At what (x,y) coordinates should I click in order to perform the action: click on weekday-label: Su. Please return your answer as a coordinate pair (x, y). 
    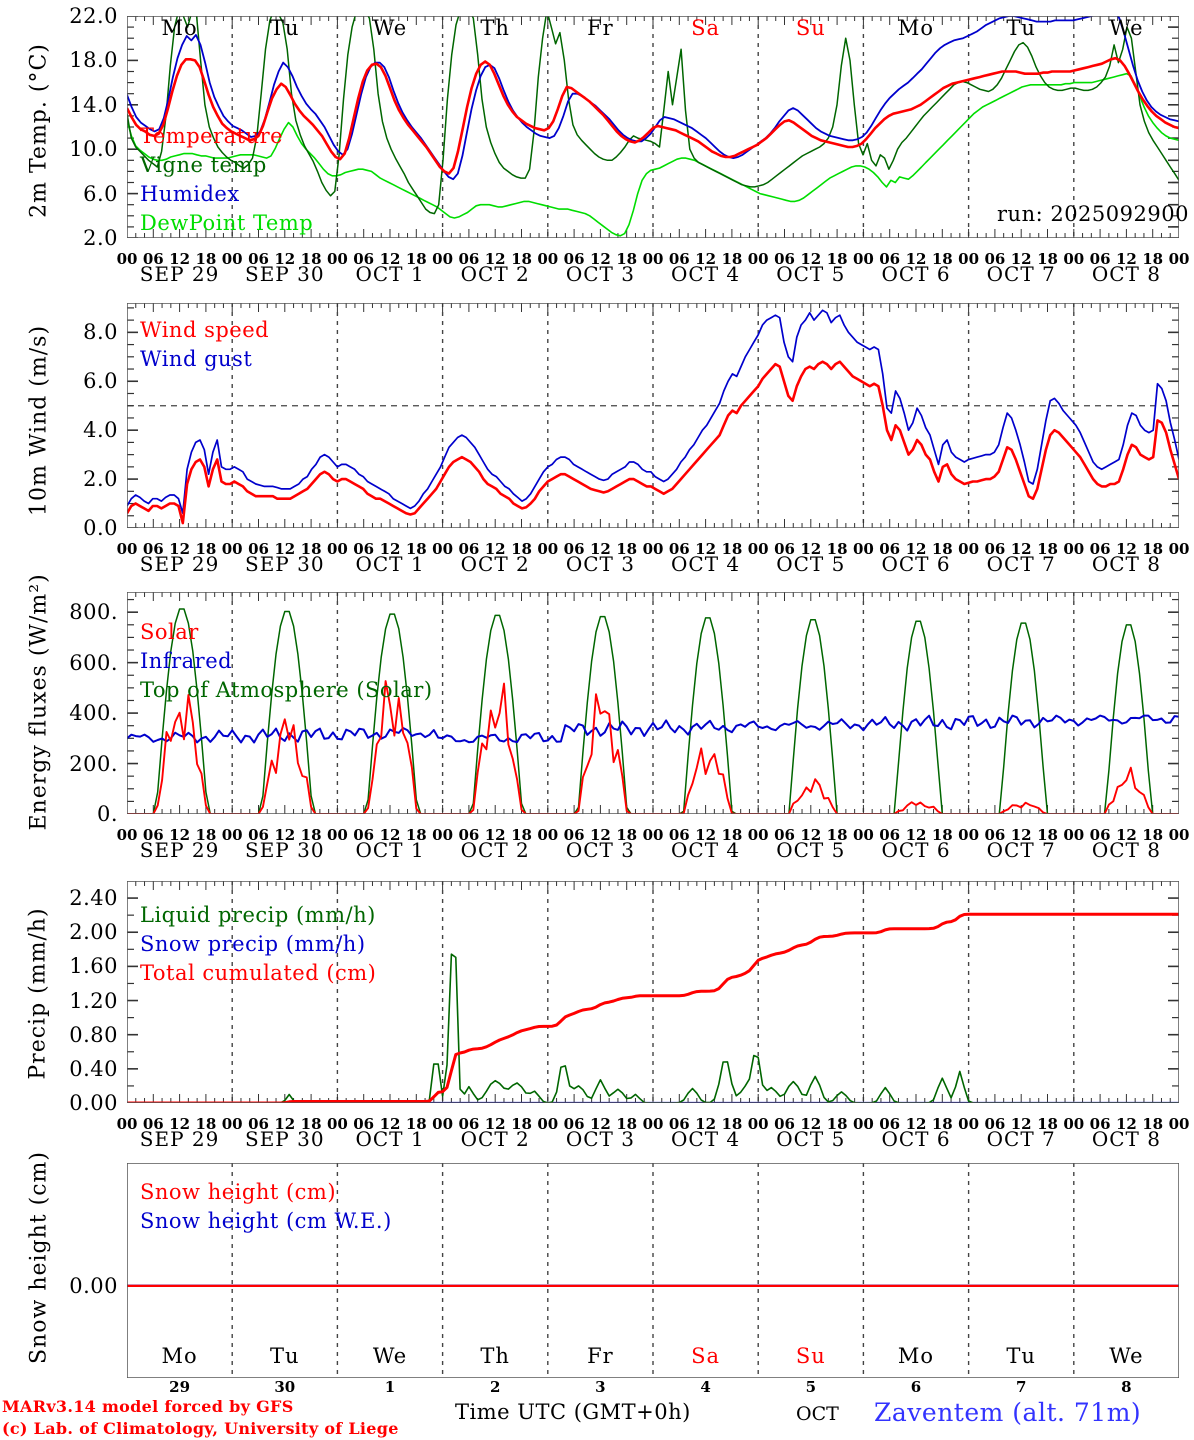
    Looking at the image, I should click on (810, 1356).